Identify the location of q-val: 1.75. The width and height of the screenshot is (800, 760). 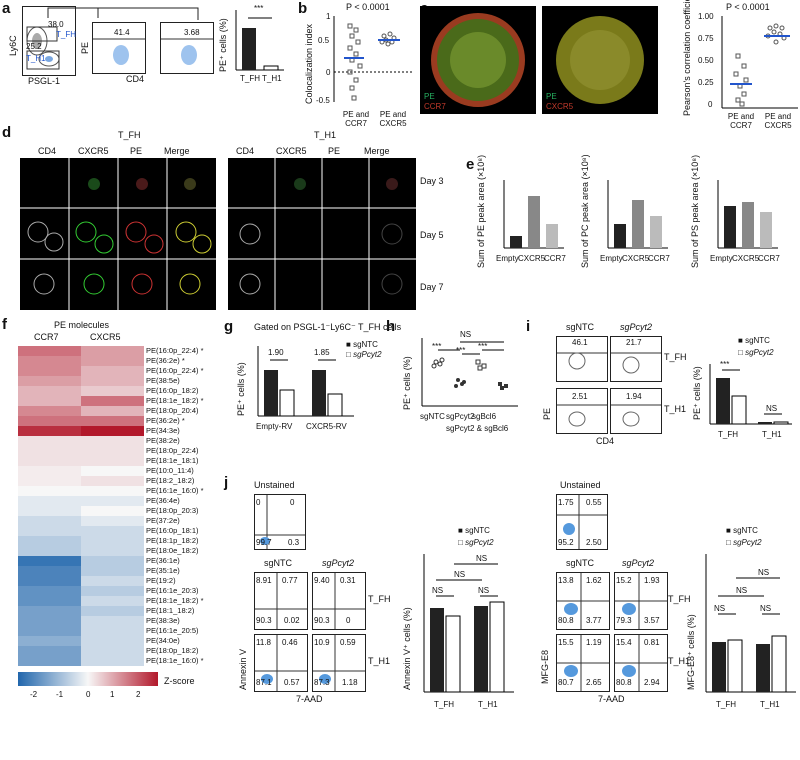
(566, 502).